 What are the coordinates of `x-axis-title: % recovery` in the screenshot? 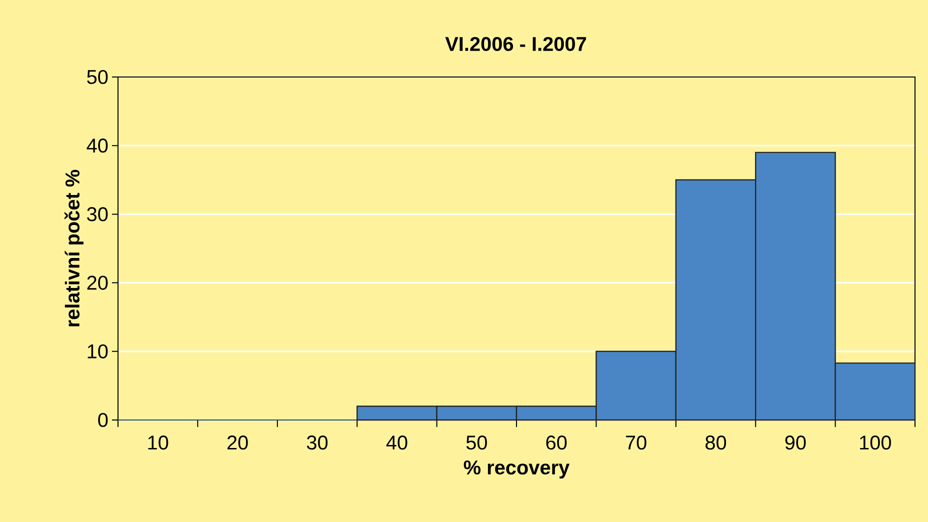 It's located at (517, 469).